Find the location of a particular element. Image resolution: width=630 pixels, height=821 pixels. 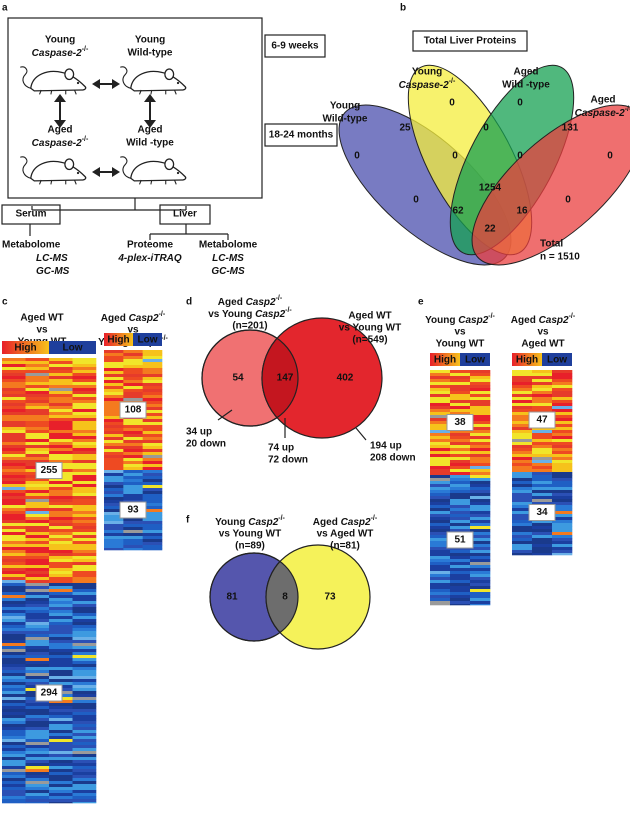

label: Aged Casp2-/- is located at coordinates (133, 317).